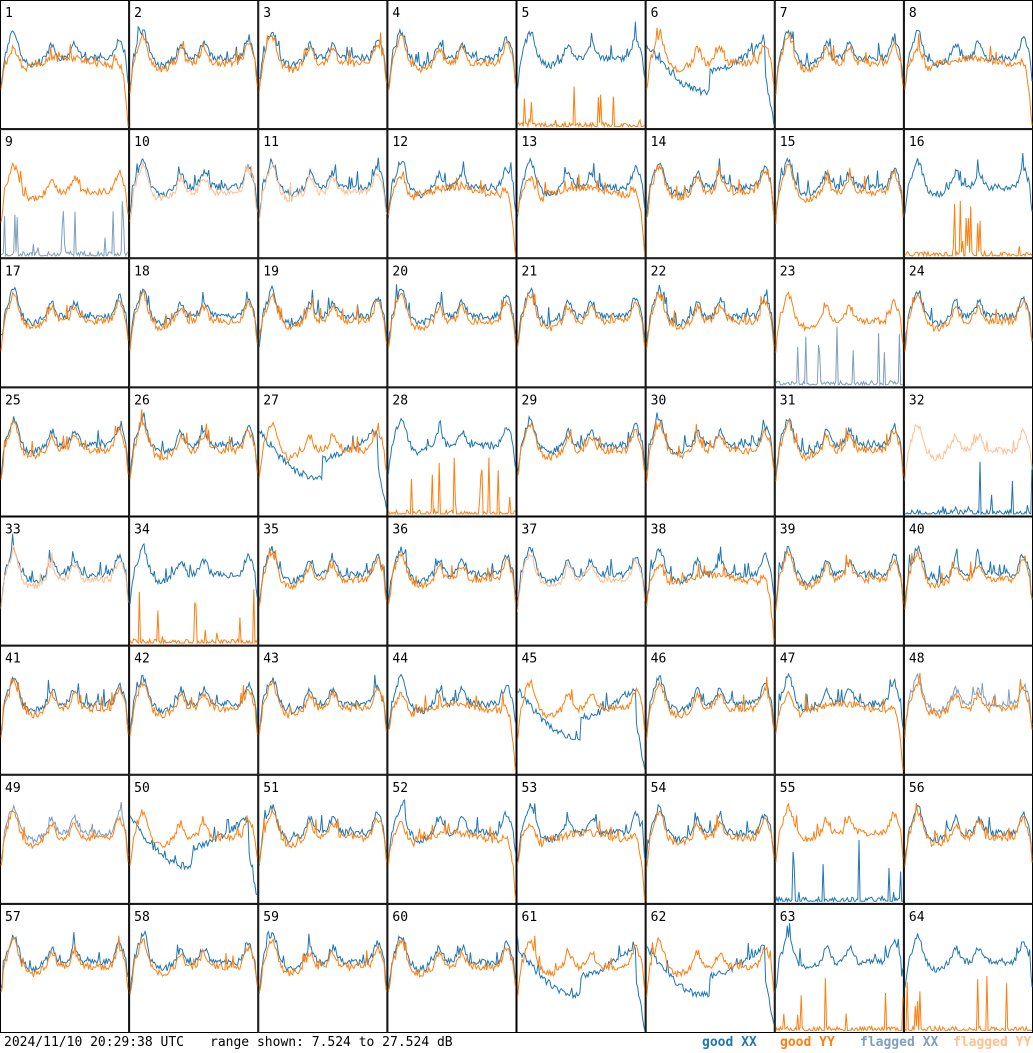 The image size is (1033, 1053). What do you see at coordinates (142, 659) in the screenshot?
I see `panel-label: 42` at bounding box center [142, 659].